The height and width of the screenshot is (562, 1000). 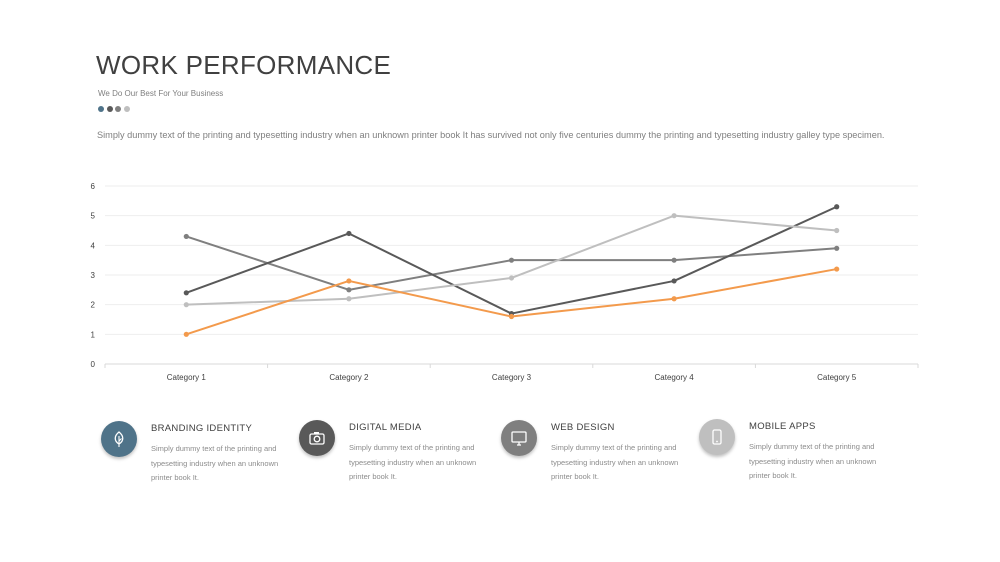 What do you see at coordinates (93, 216) in the screenshot?
I see `y-tick-label: 5` at bounding box center [93, 216].